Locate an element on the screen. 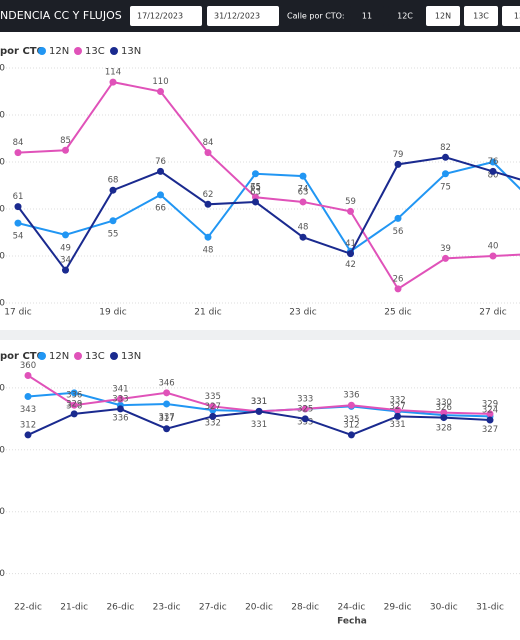 This screenshot has width=520, height=640. filter-button-label: 12N is located at coordinates (443, 16).